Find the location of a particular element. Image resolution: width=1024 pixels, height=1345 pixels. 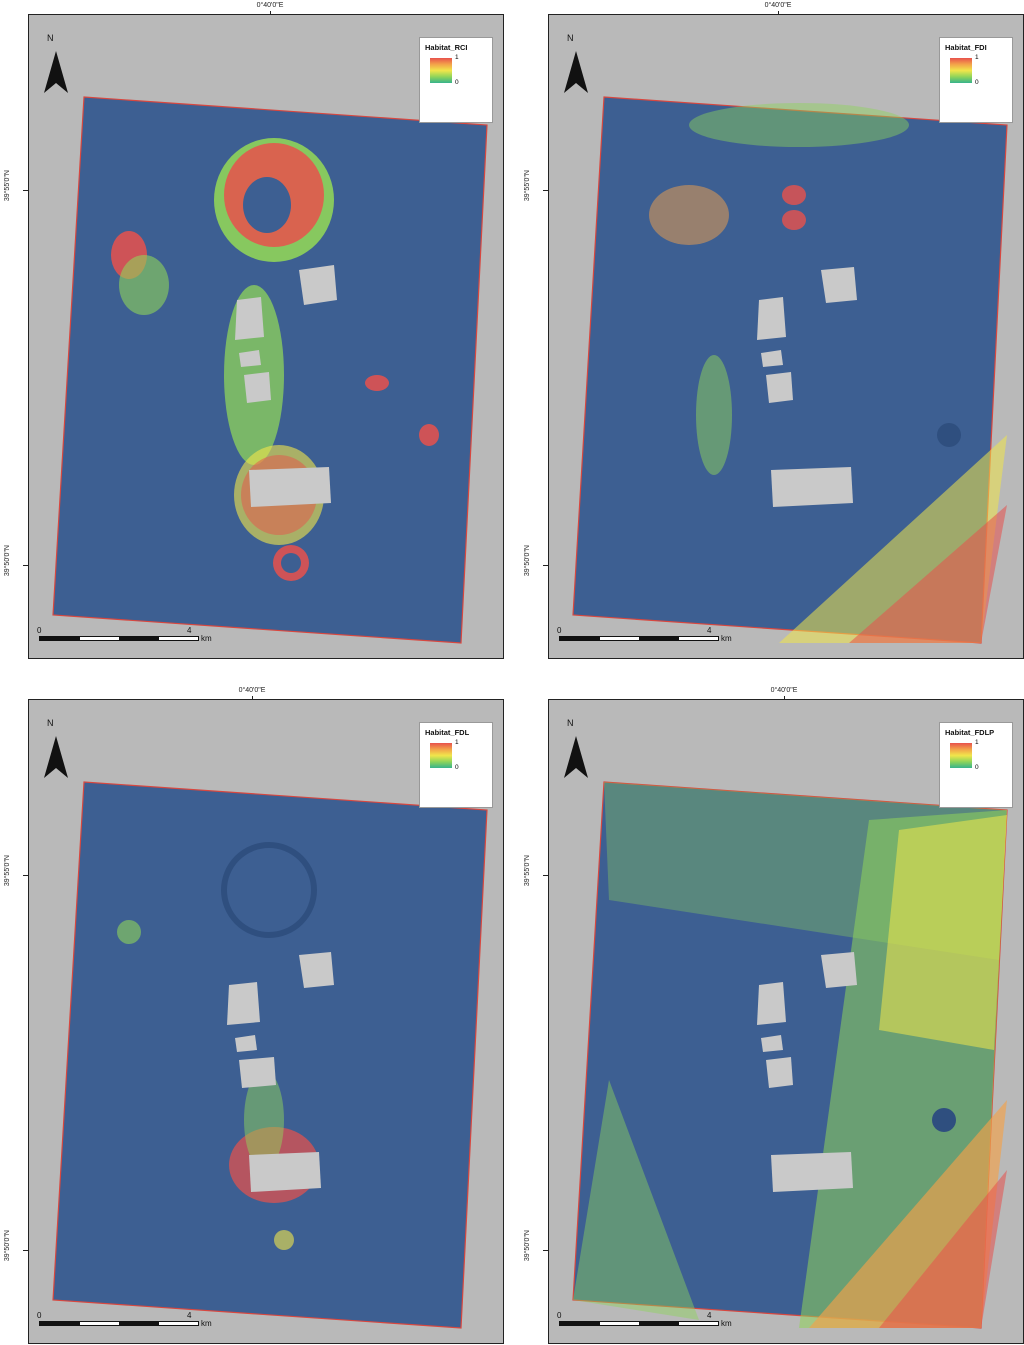

legend: Habitat_RCI 1 0 is located at coordinates (456, 80).